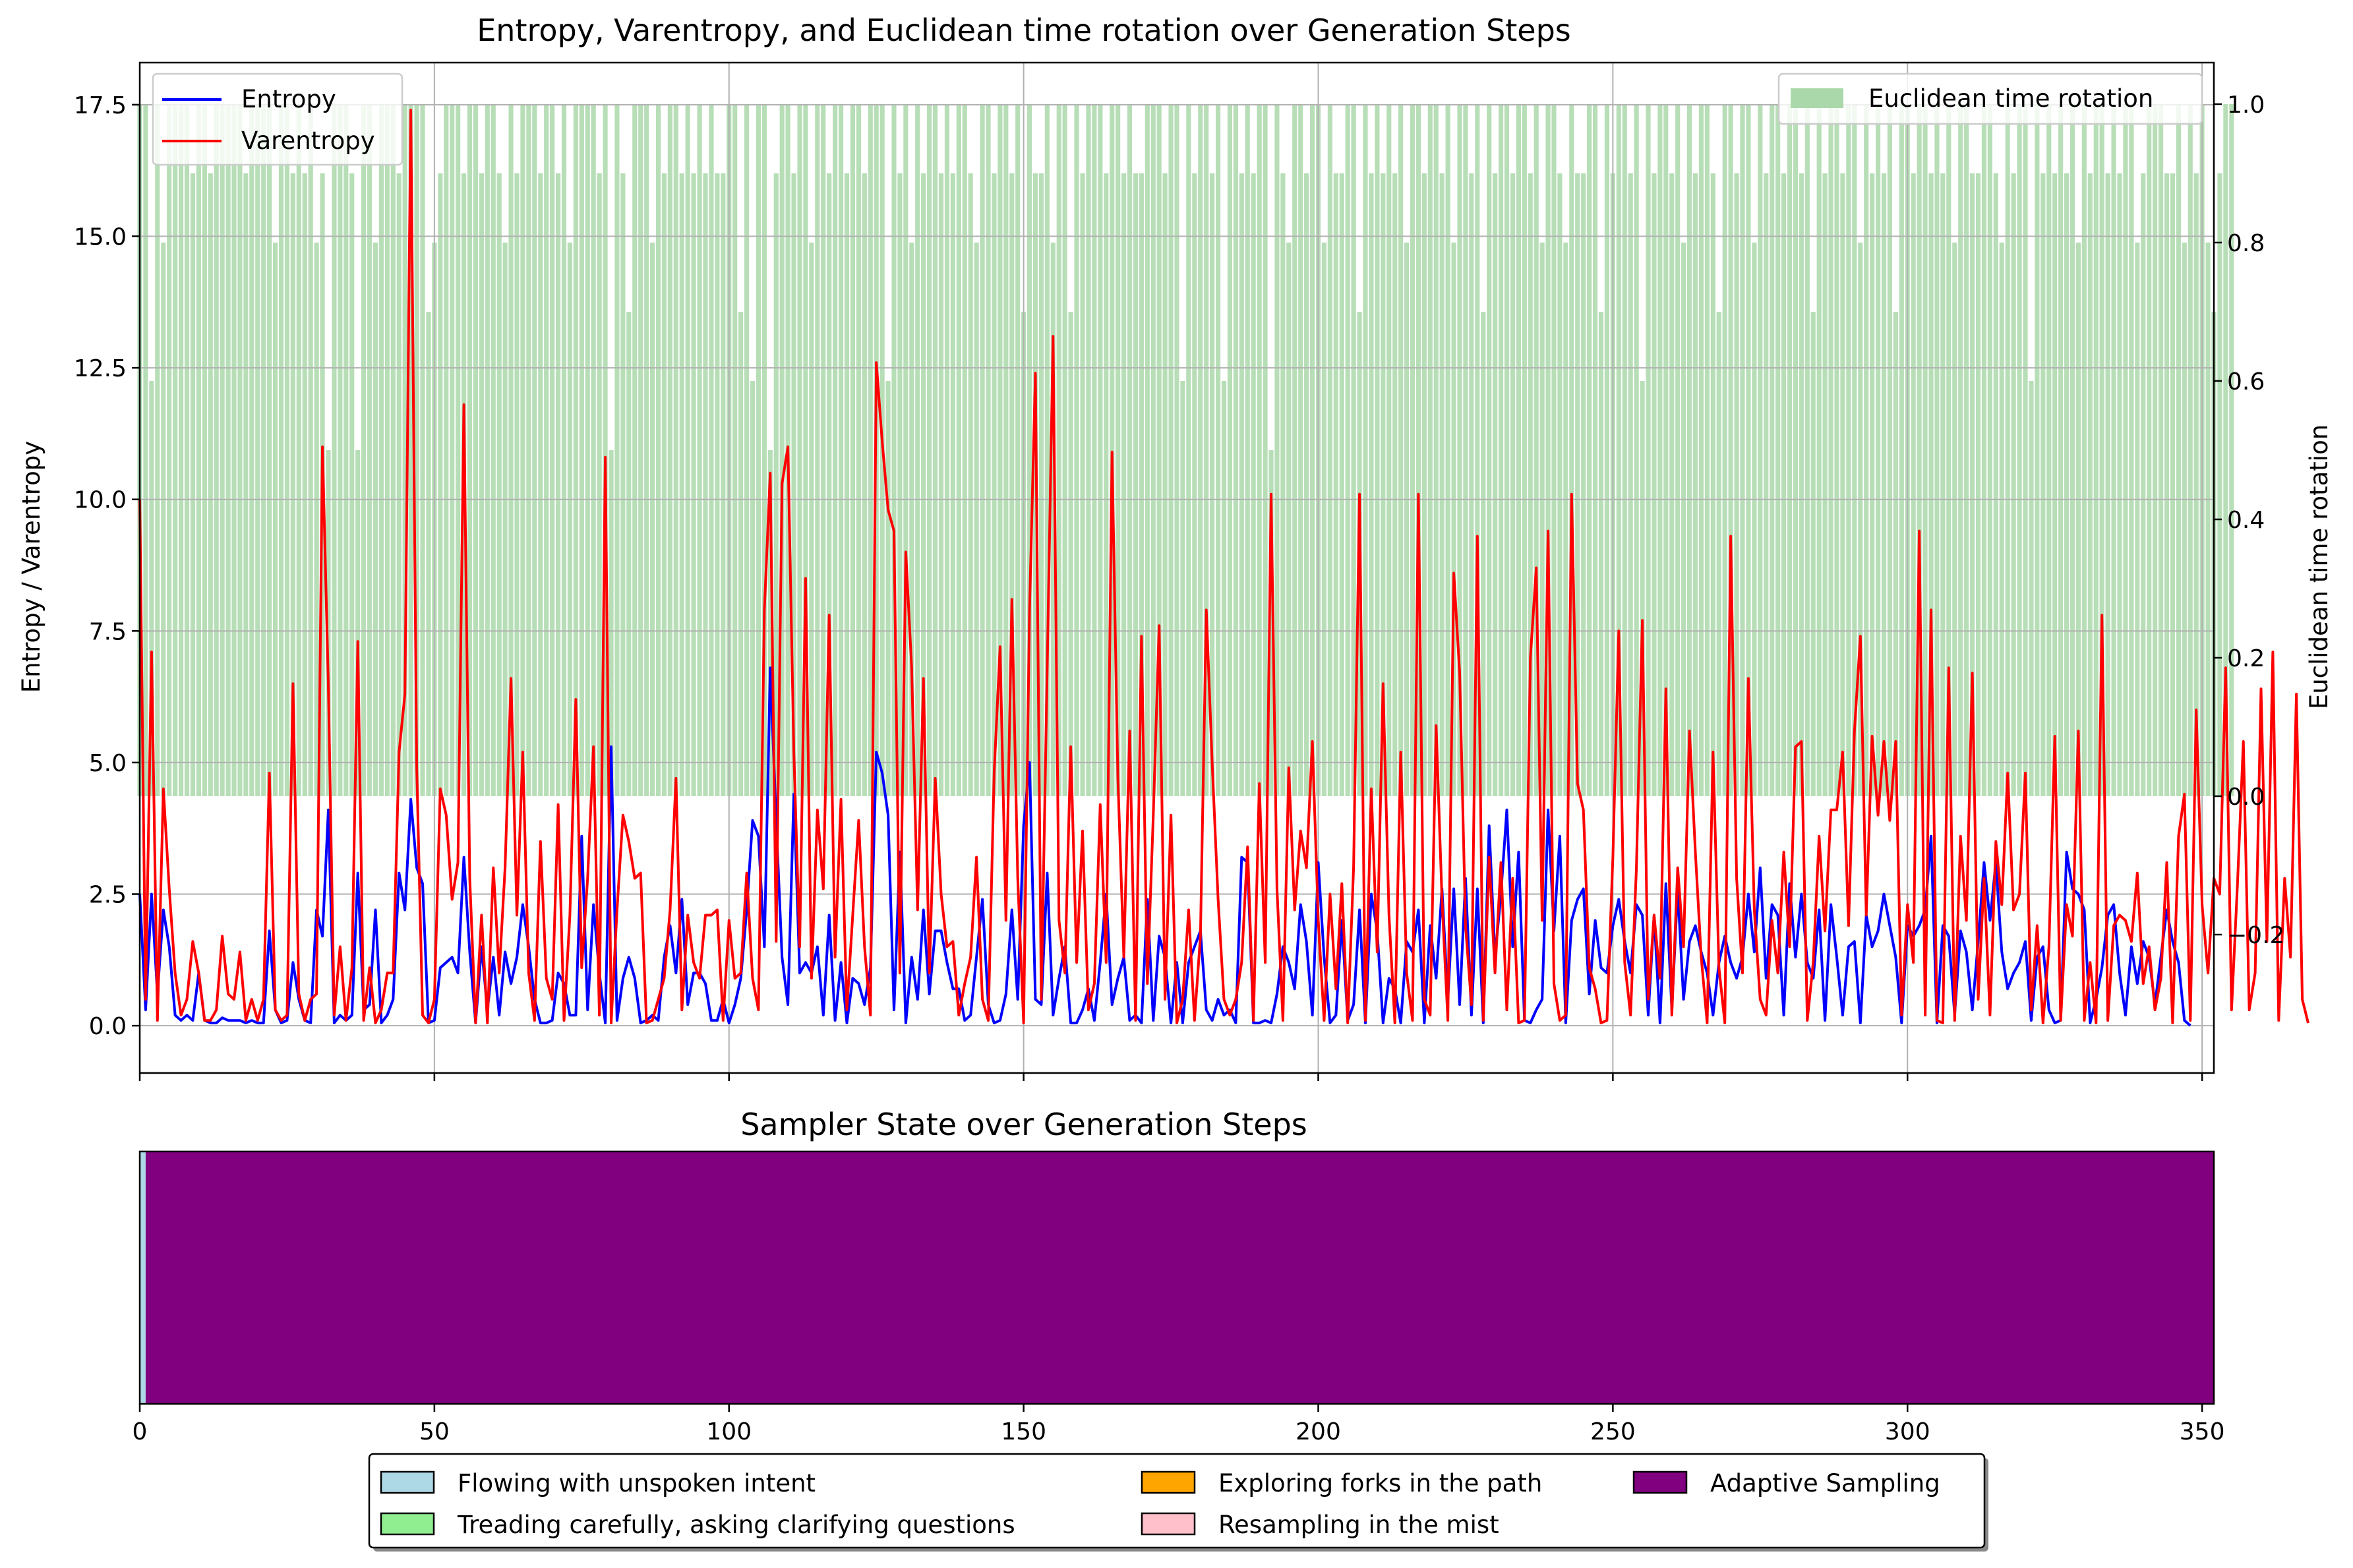 This screenshot has width=2353, height=1568. I want to click on legend-bar-swatch, so click(1817, 98).